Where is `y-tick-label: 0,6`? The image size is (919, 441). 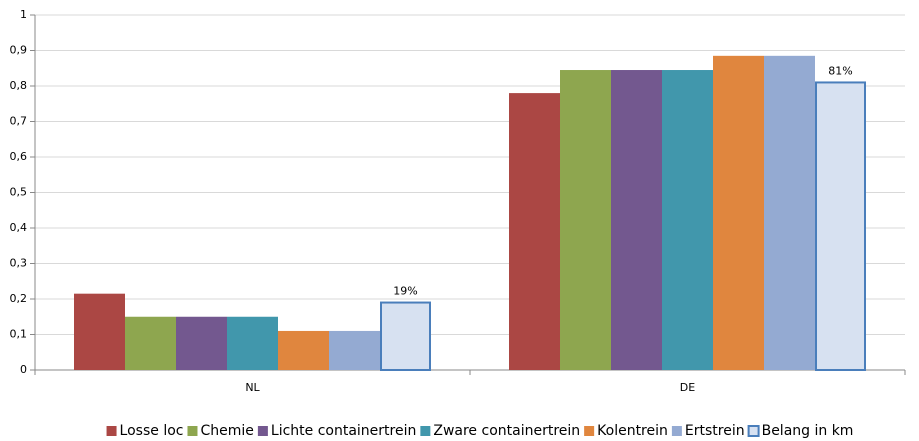
y-tick-label: 0,6 is located at coordinates (19, 156).